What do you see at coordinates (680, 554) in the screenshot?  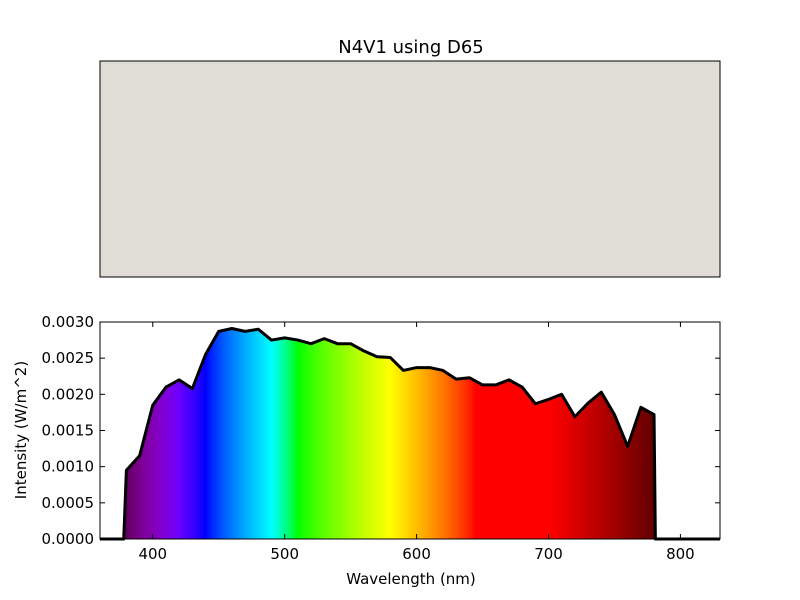 I see `x-tick-label: 800` at bounding box center [680, 554].